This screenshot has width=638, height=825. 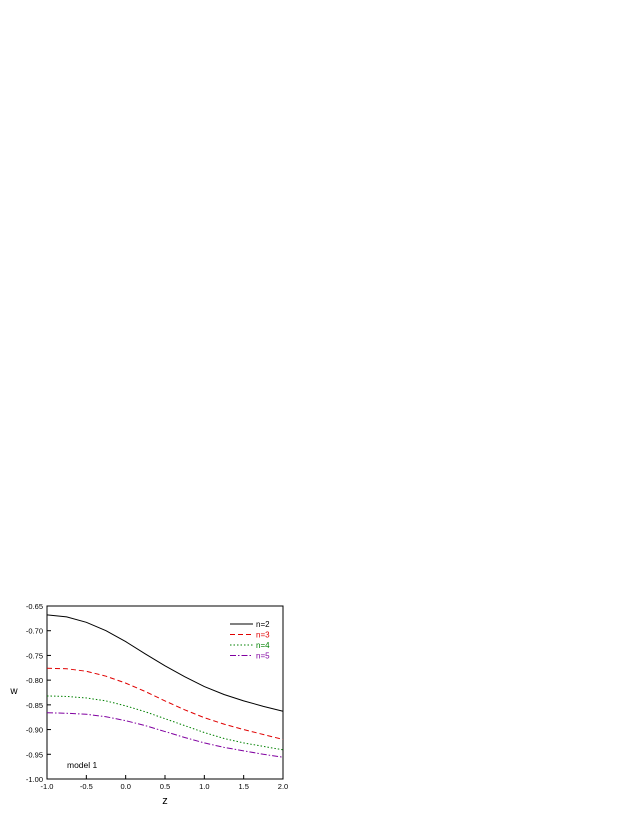 What do you see at coordinates (165, 663) in the screenshot?
I see `series-line-n=2` at bounding box center [165, 663].